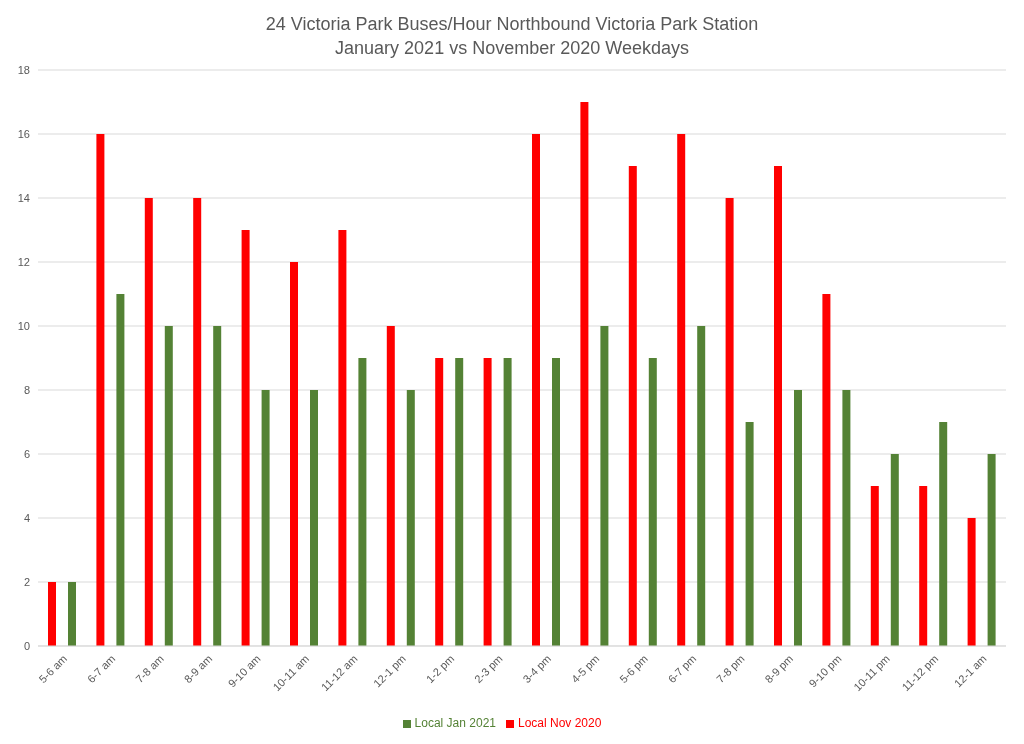 Image resolution: width=1024 pixels, height=744 pixels. What do you see at coordinates (26, 389) in the screenshot?
I see `y-tick-label: 8` at bounding box center [26, 389].